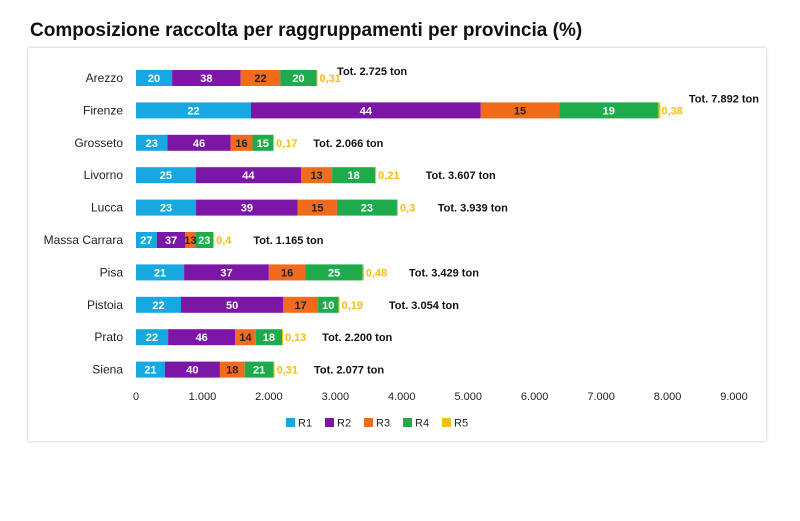  I want to click on bar-segment-pisa-r4, so click(334, 272).